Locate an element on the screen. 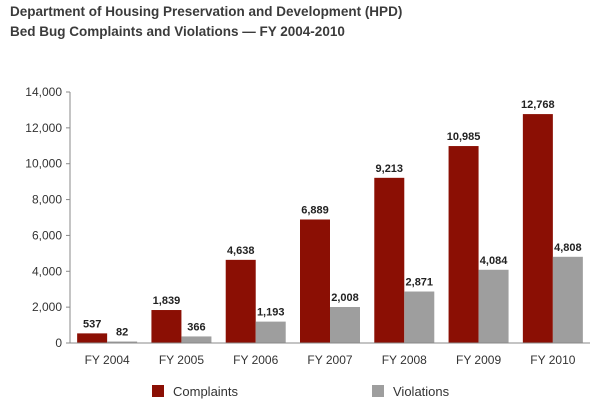 This screenshot has height=403, width=600. x-tick-label: FY 2006 is located at coordinates (255, 360).